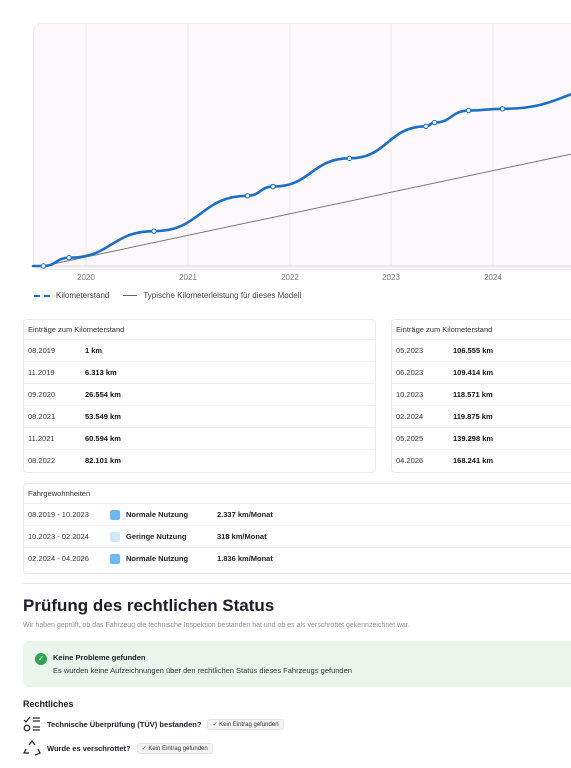 The image size is (571, 768). What do you see at coordinates (58, 558) in the screenshot?
I see `usage-range: 02.2024 - 04.2026` at bounding box center [58, 558].